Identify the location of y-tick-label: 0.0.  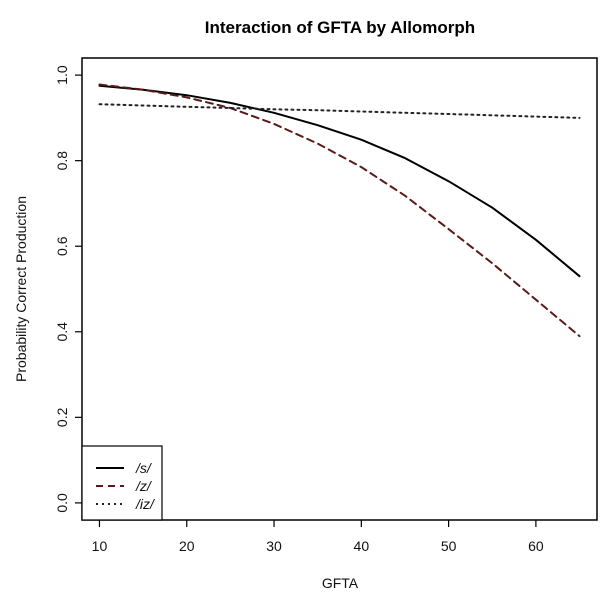
(62, 503).